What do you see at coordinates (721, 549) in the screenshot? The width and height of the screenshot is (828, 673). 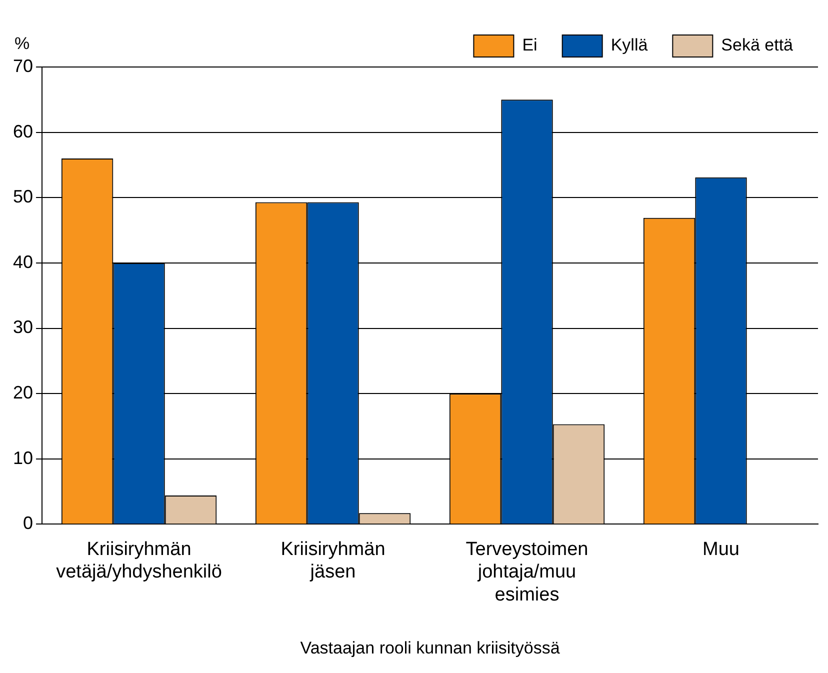 I see `x-tick-label: Muu` at bounding box center [721, 549].